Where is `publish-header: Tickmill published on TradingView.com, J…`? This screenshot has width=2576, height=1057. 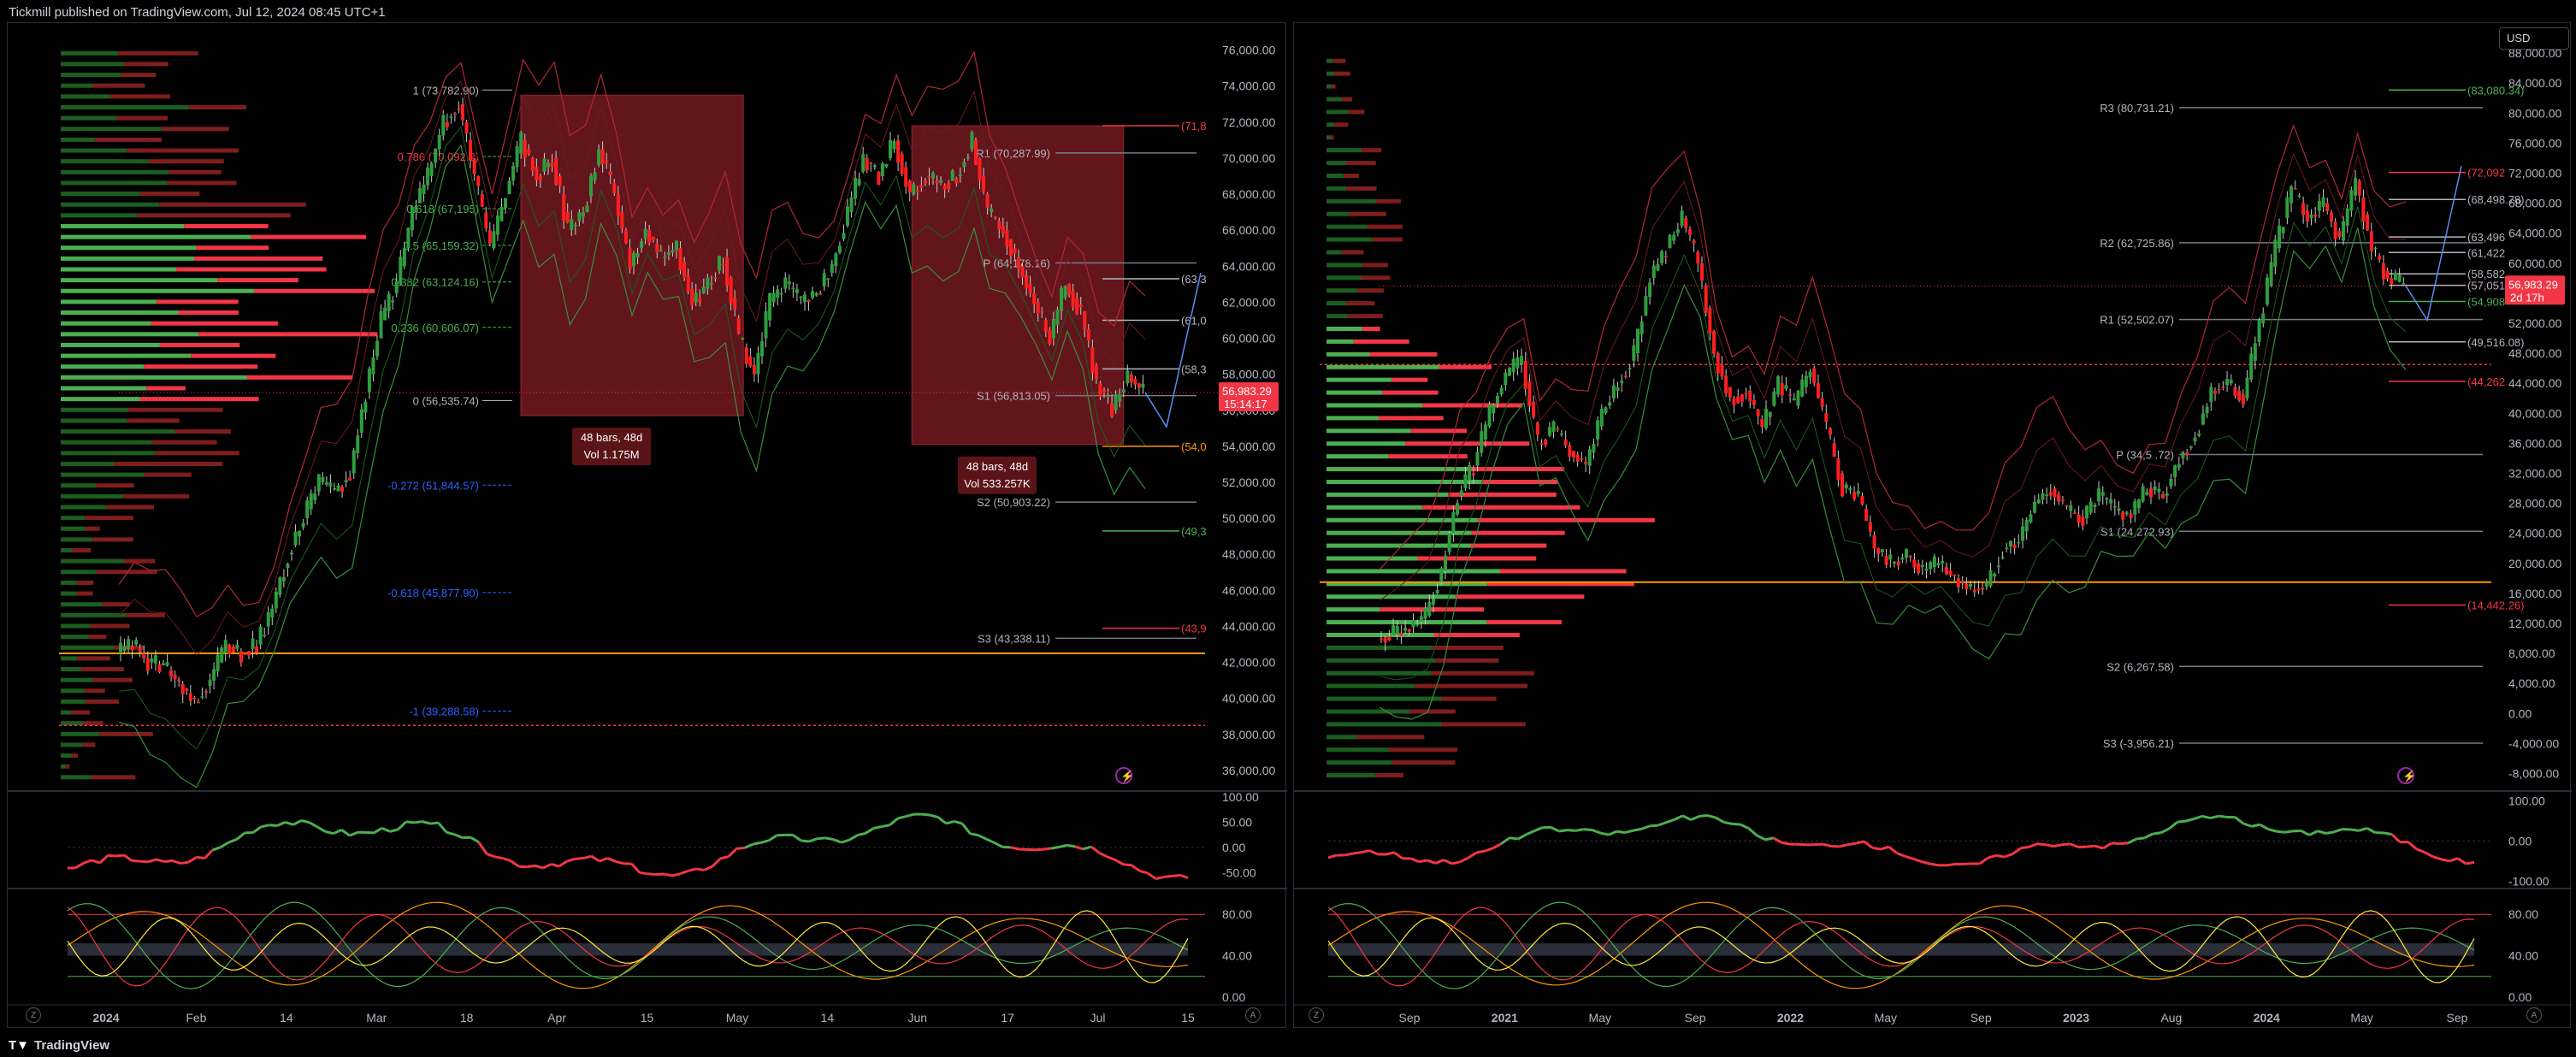
publish-header: Tickmill published on TradingView.com, J… is located at coordinates (1288, 11).